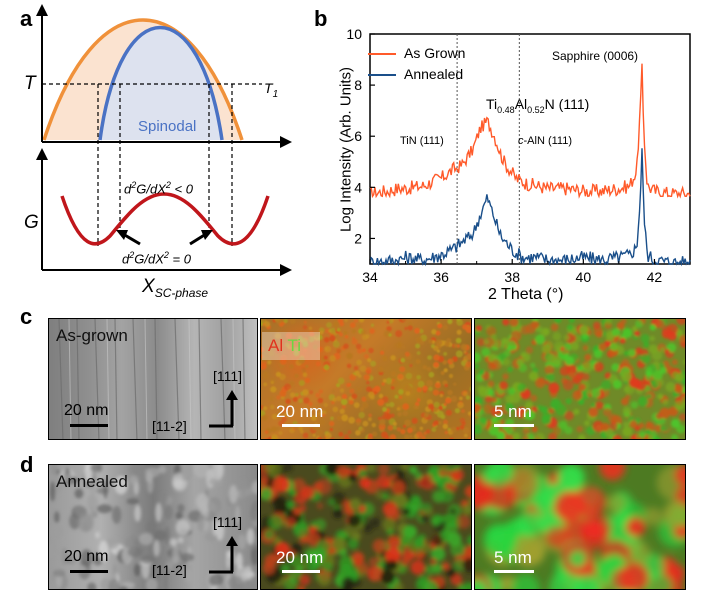 This screenshot has height=602, width=703. Describe the element at coordinates (321, 18) in the screenshot. I see `panel-b-letter: b` at that location.